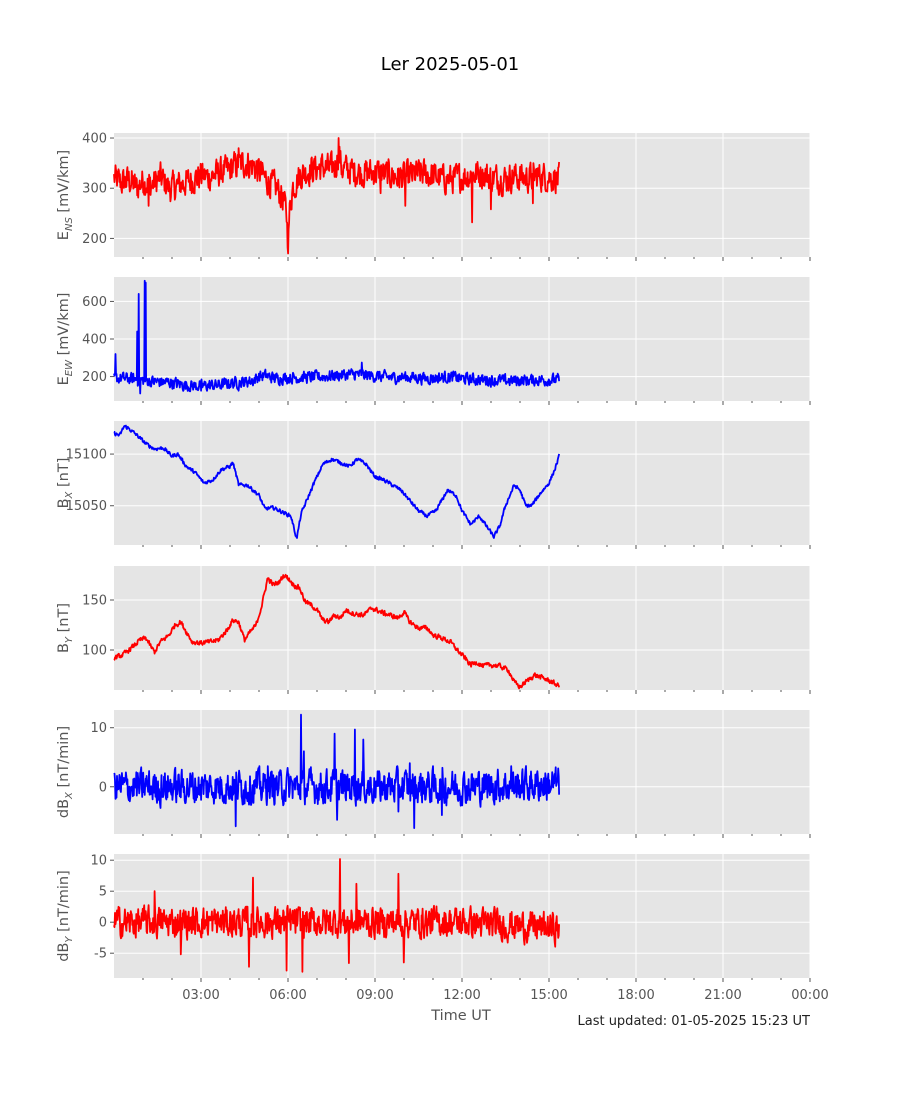 The image size is (900, 1100). I want to click on x-tick-label: 21:00, so click(722, 995).